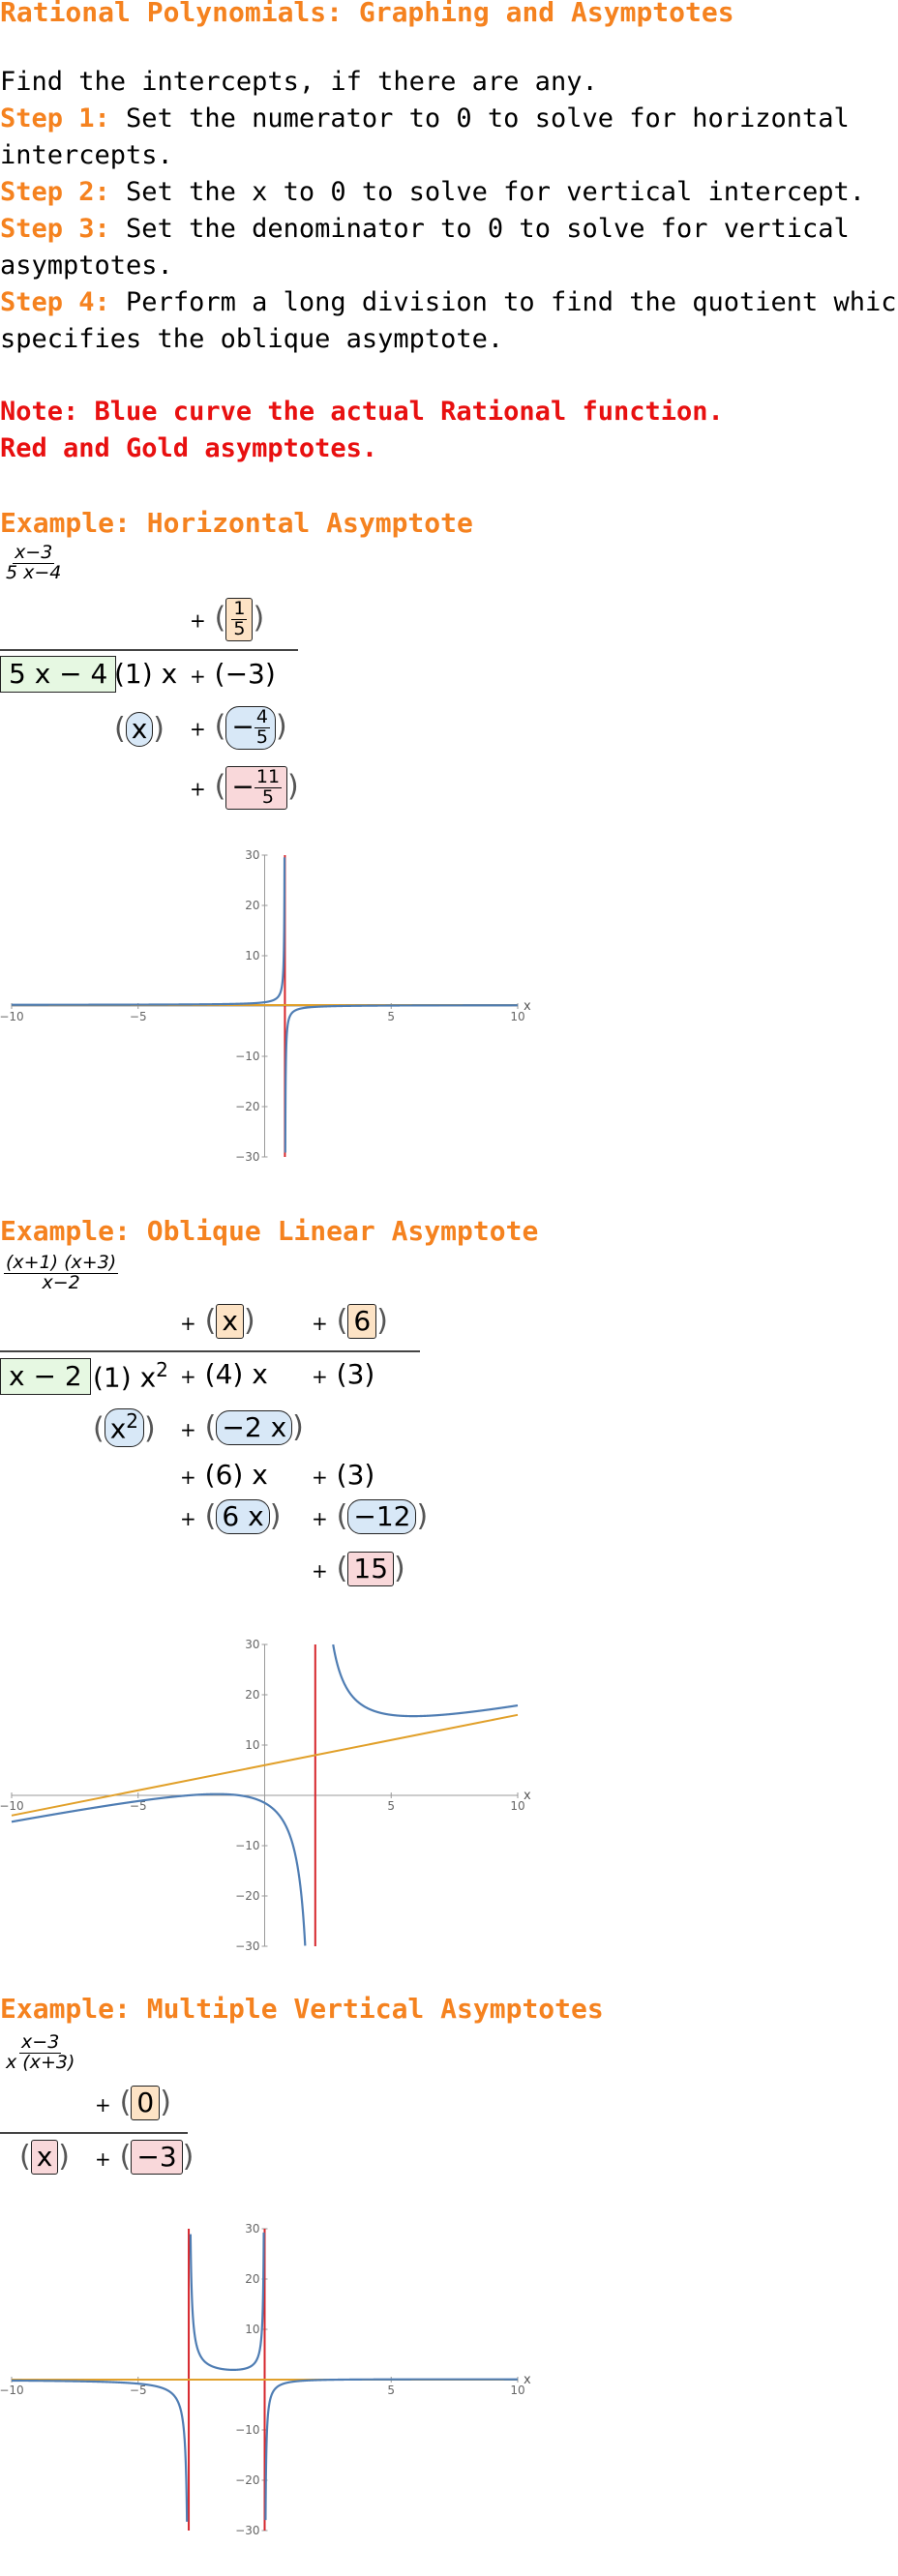 The width and height of the screenshot is (898, 2576). Describe the element at coordinates (245, 788) in the screenshot. I see `ex1-remainder: + (−11 5)` at that location.